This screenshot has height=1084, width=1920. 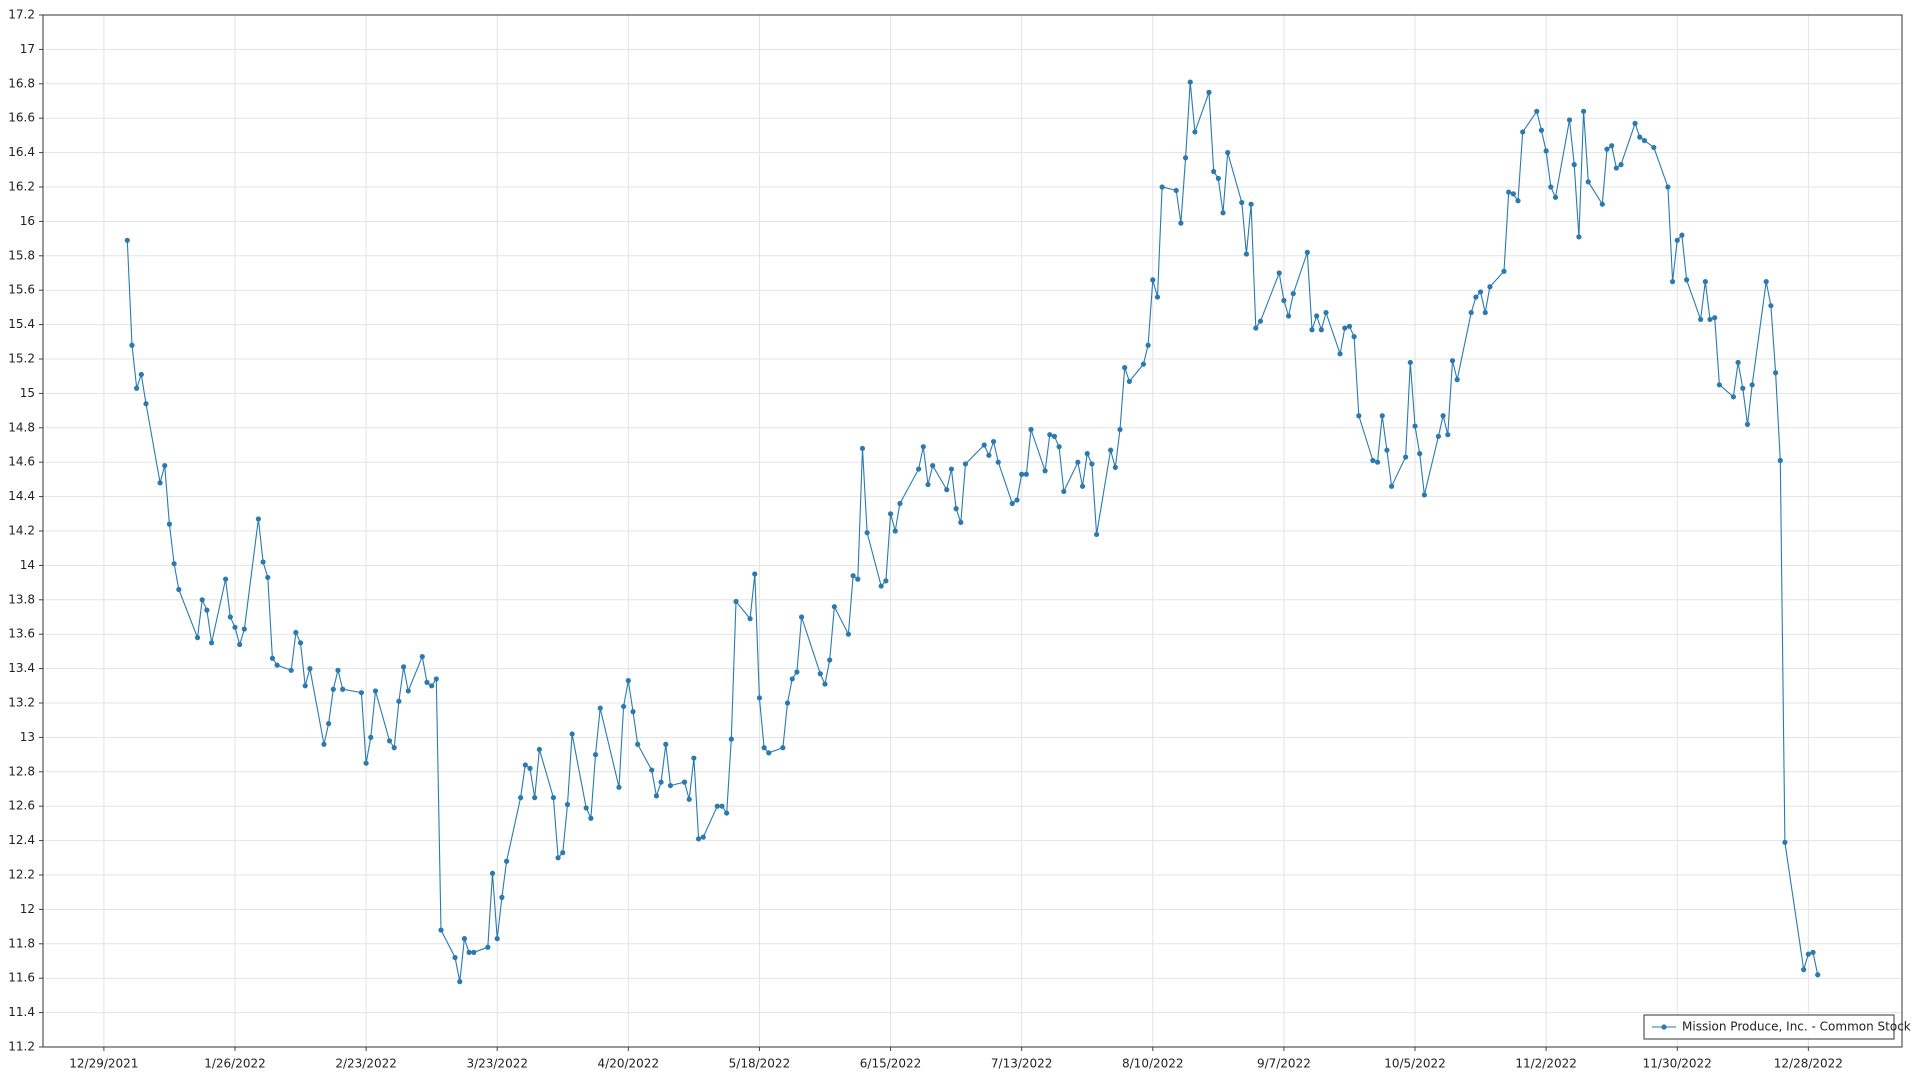 I want to click on y-tick-label: 15, so click(x=27, y=393).